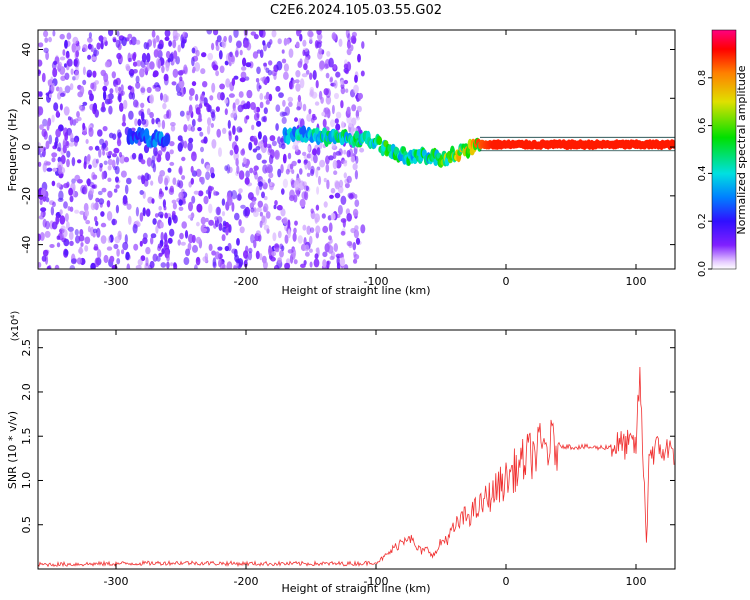 Image resolution: width=750 pixels, height=600 pixels. What do you see at coordinates (26, 98) in the screenshot?
I see `y-tick-label: 20` at bounding box center [26, 98].